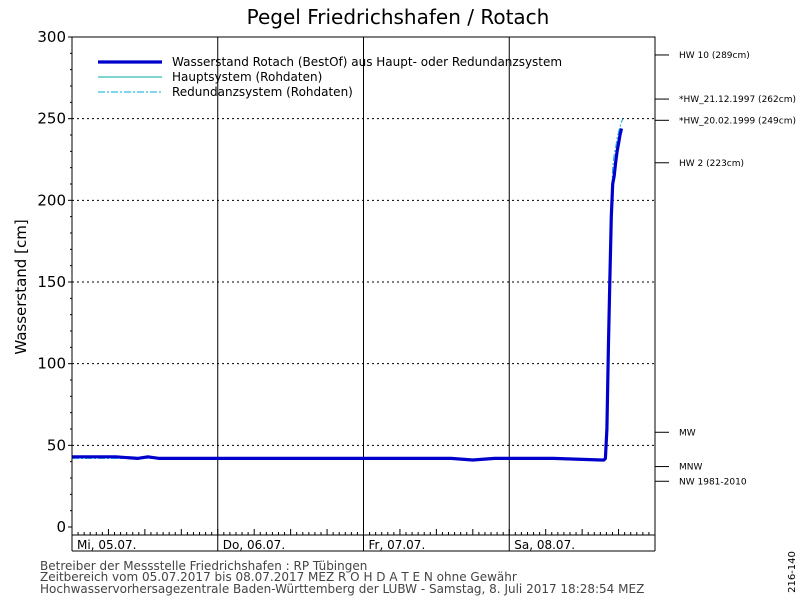 This screenshot has width=800, height=600. Describe the element at coordinates (737, 100) in the screenshot. I see `reference-level-label: *HW_21.12.1997 (262cm)` at that location.